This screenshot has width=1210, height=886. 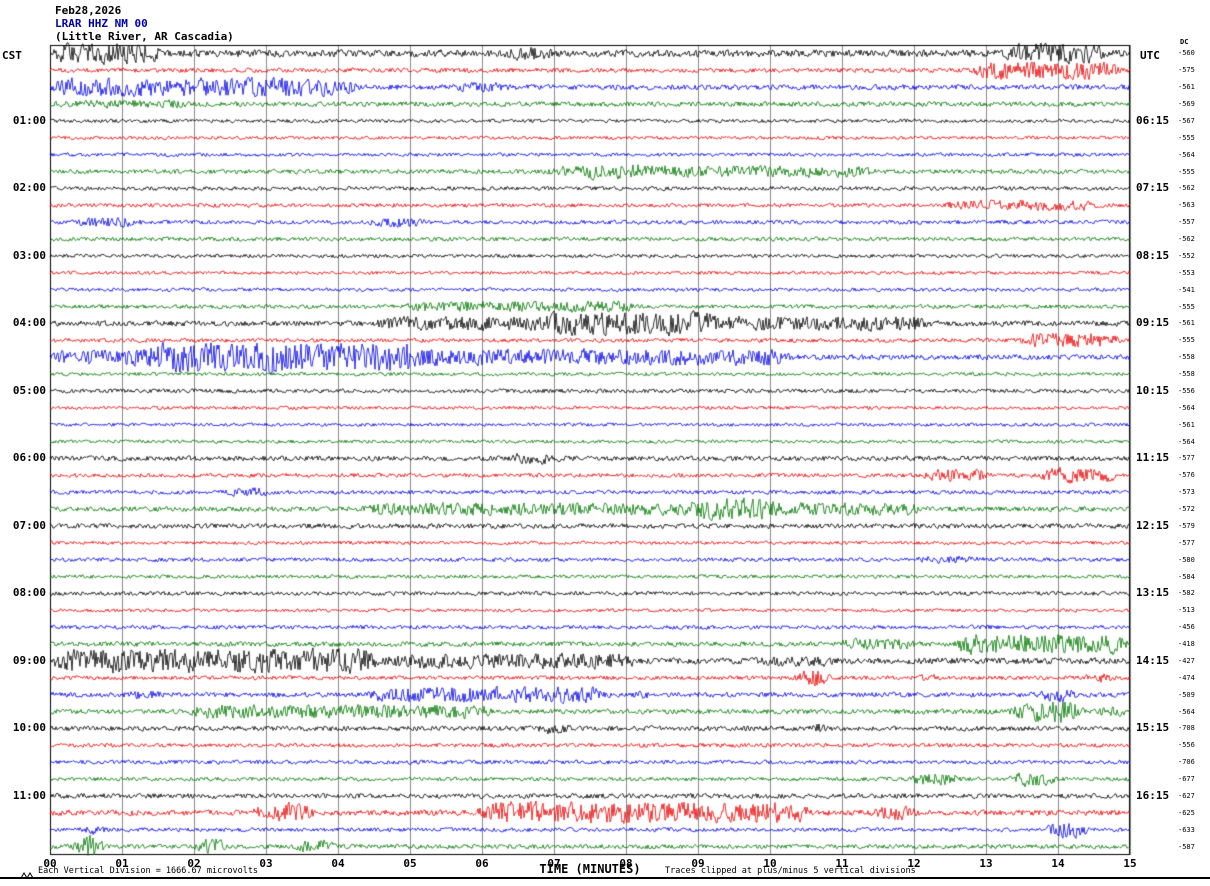 I want to click on left-time-label: 03:00, so click(x=29, y=255).